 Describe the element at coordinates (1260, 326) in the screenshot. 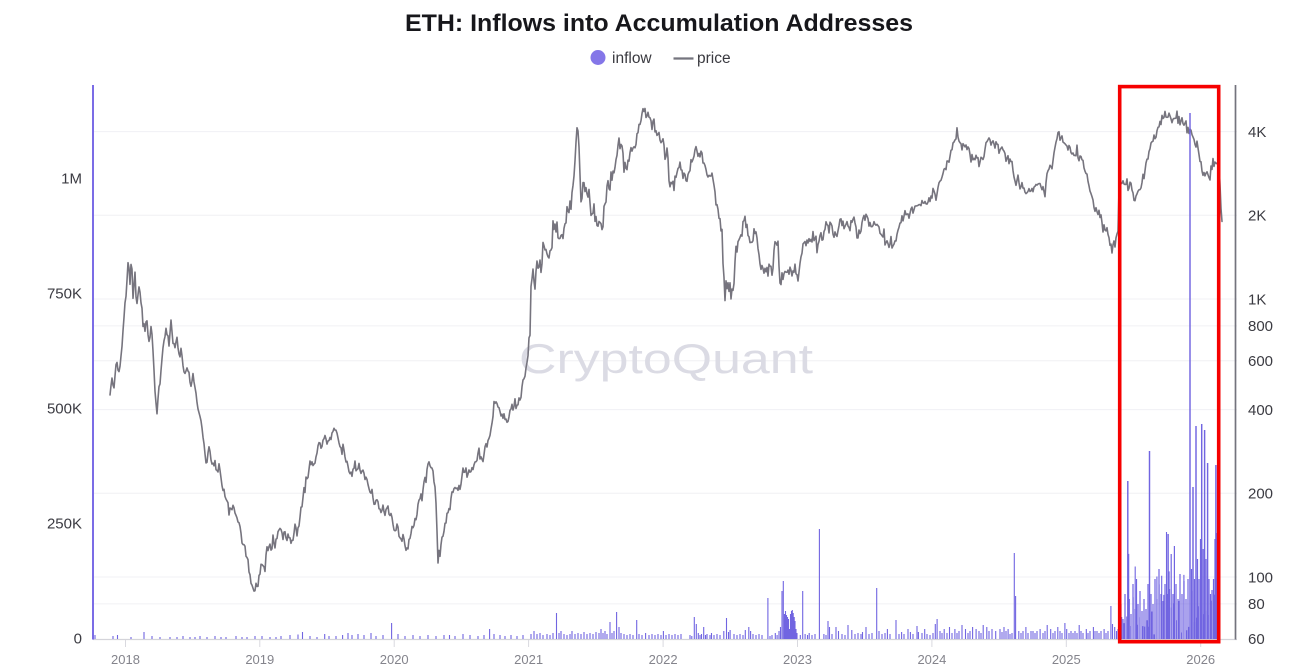

I see `svg-text: 800` at that location.